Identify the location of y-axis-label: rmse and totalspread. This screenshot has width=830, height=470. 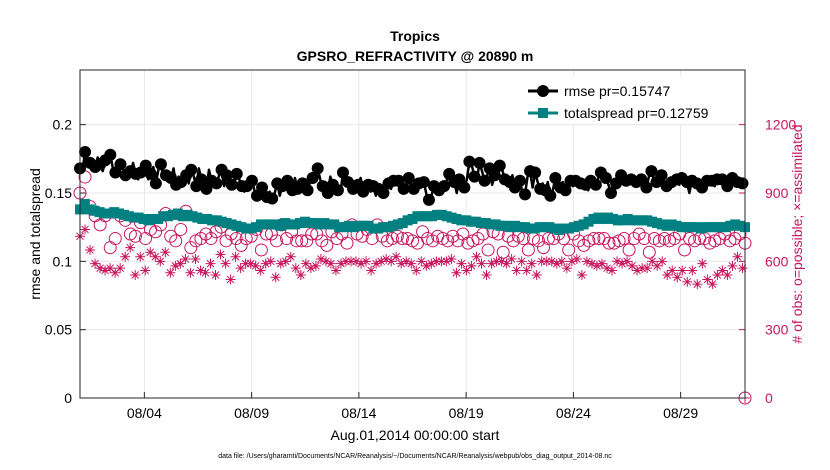
(35, 234).